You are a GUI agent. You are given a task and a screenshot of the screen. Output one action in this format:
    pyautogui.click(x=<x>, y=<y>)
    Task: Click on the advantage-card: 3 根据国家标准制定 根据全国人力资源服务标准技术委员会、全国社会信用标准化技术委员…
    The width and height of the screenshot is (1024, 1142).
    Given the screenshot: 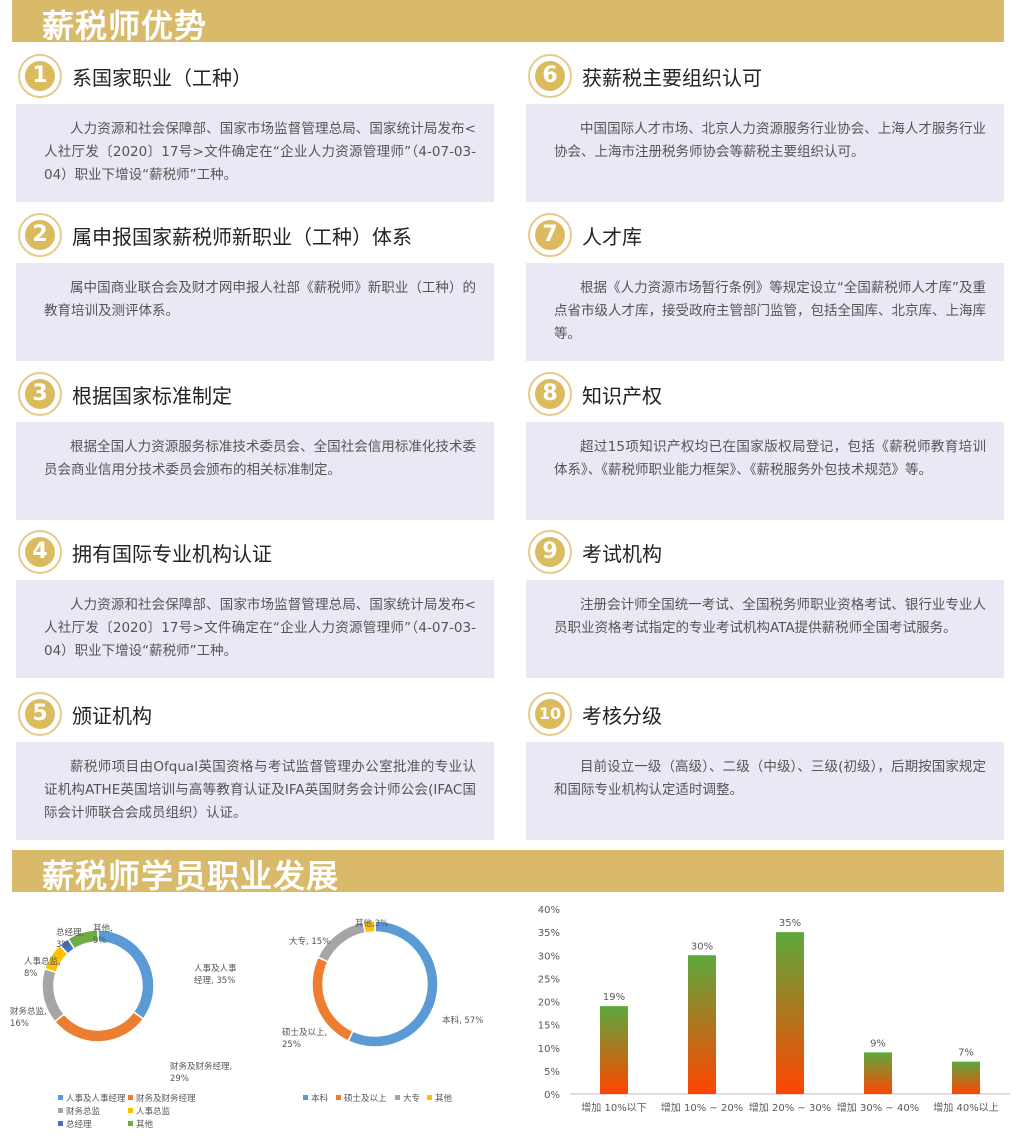 What is the action you would take?
    pyautogui.click(x=255, y=443)
    